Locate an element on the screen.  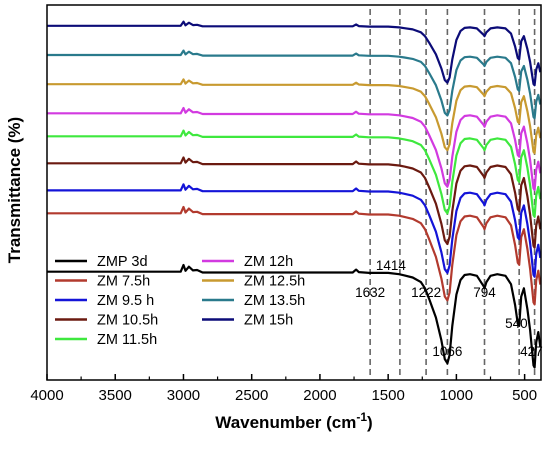
x-tick-label-2500: 2500 is located at coordinates (251, 395).